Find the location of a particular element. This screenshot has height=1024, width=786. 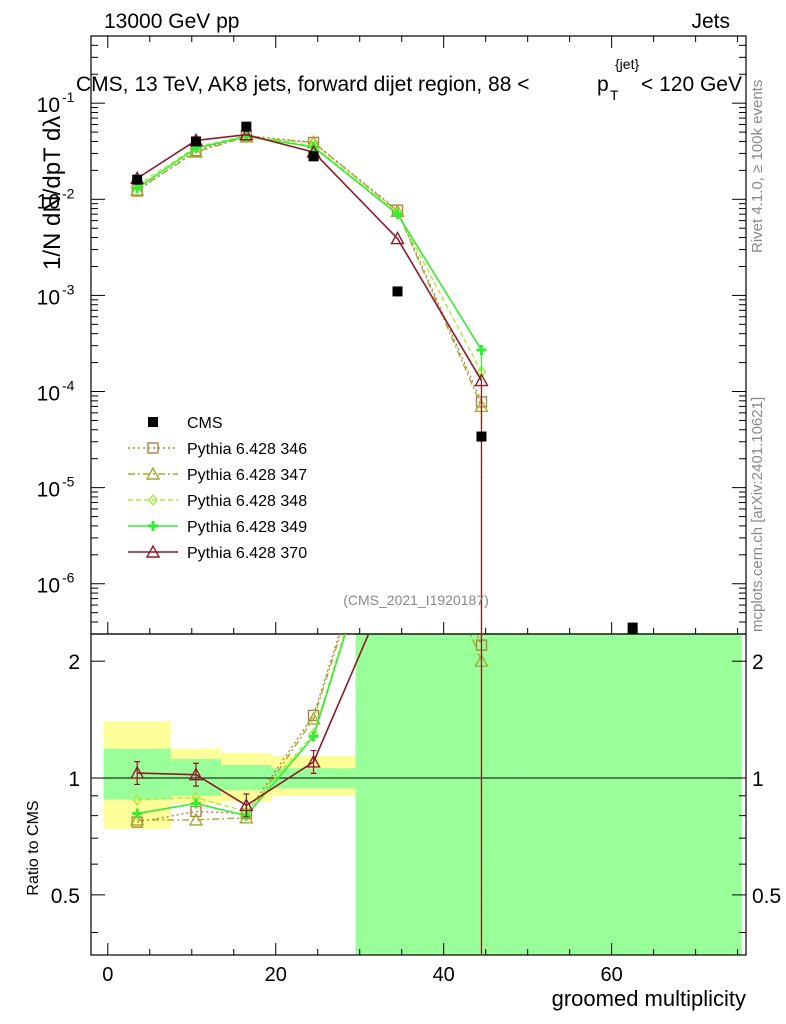

ytick-label-3: 10 -4 is located at coordinates (56, 392).